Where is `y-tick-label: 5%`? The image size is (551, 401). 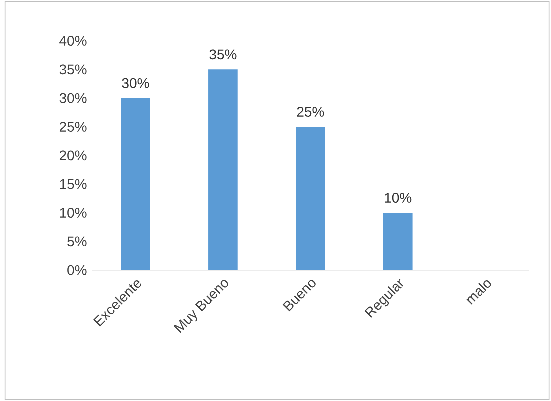
y-tick-label: 5% is located at coordinates (77, 241).